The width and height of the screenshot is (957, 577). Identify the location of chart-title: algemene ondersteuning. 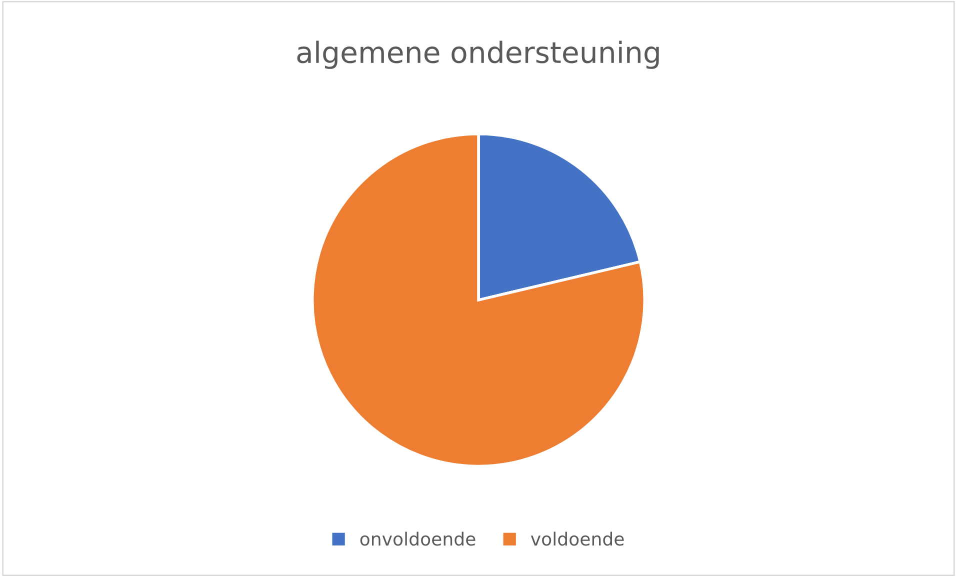
(478, 54).